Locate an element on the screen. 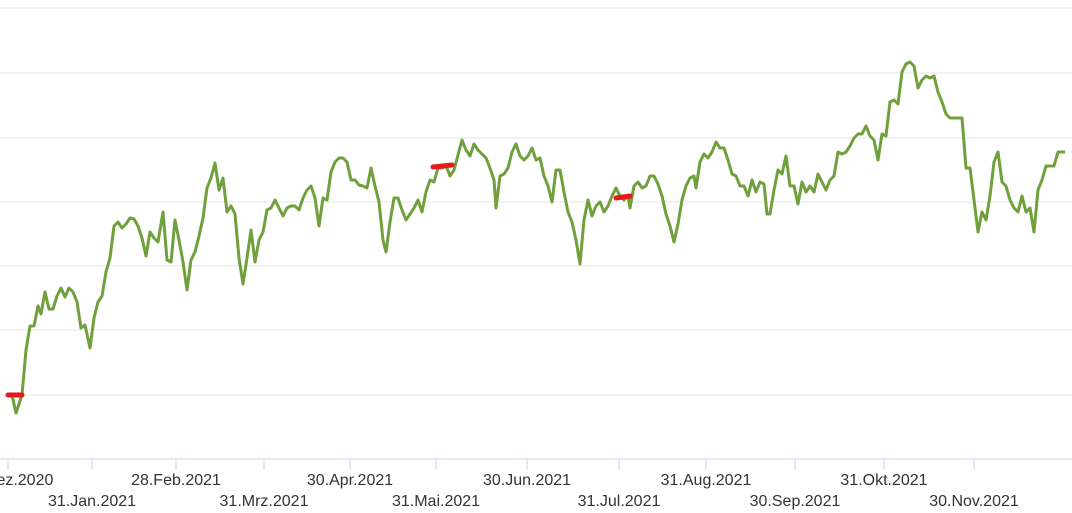  x-tick-label: 31.Jul.2021 is located at coordinates (619, 501).